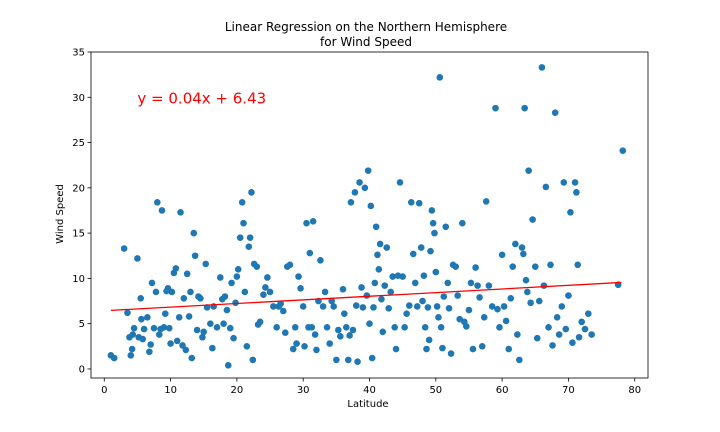 Image resolution: width=720 pixels, height=432 pixels. I want to click on x-tick-label: 20, so click(237, 390).